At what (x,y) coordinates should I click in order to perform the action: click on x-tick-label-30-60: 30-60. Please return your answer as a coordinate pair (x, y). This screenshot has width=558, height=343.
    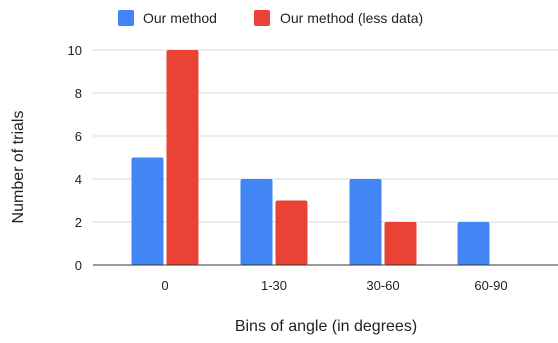
    Looking at the image, I should click on (382, 285).